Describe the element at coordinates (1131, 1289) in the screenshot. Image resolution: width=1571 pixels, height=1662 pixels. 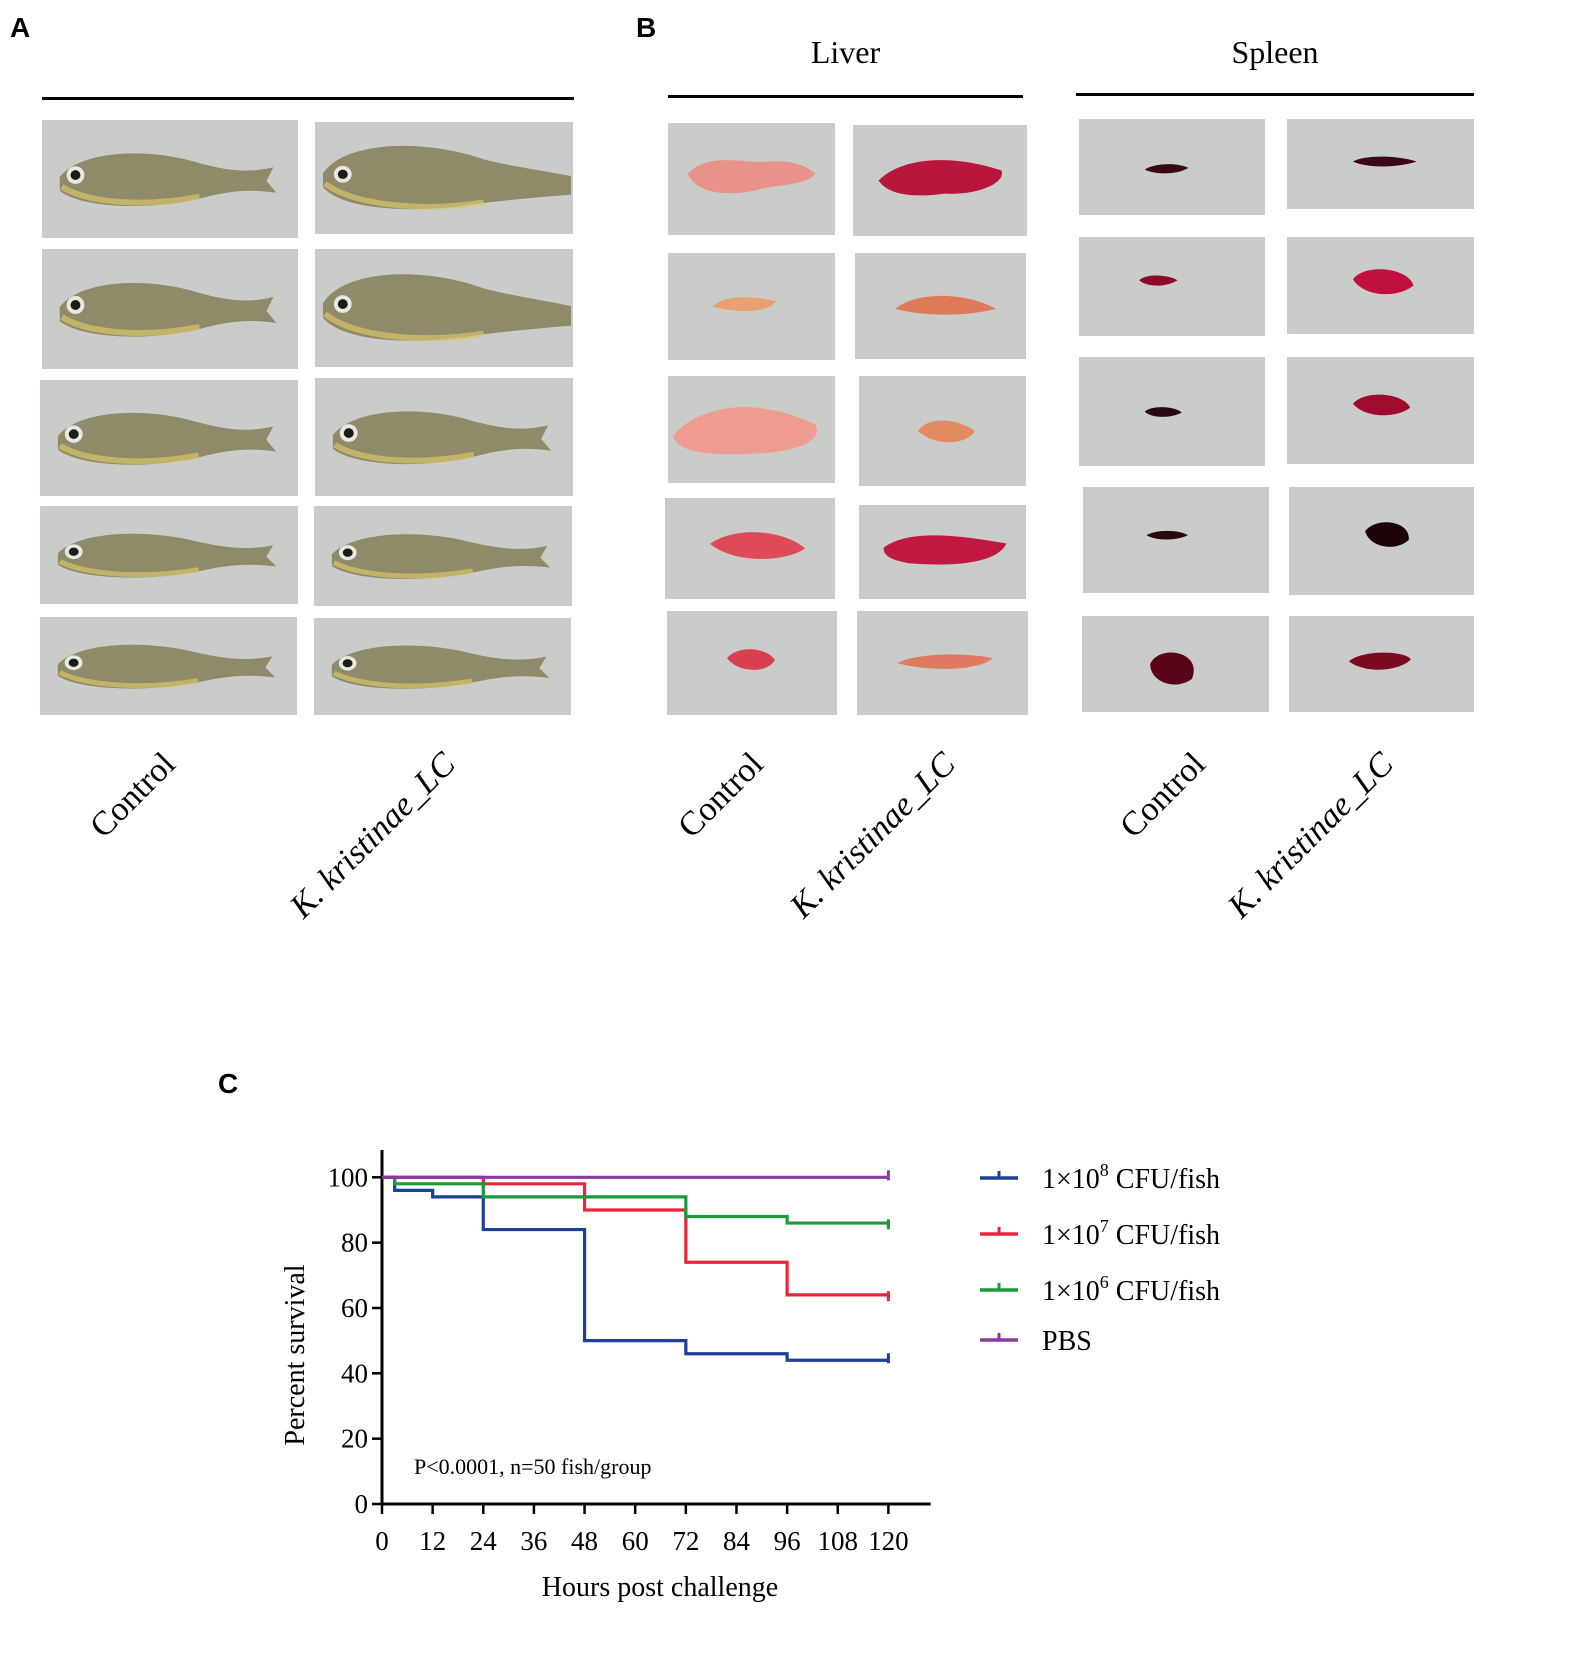
I see `legend-entry: 1×106 CFU/fish` at that location.